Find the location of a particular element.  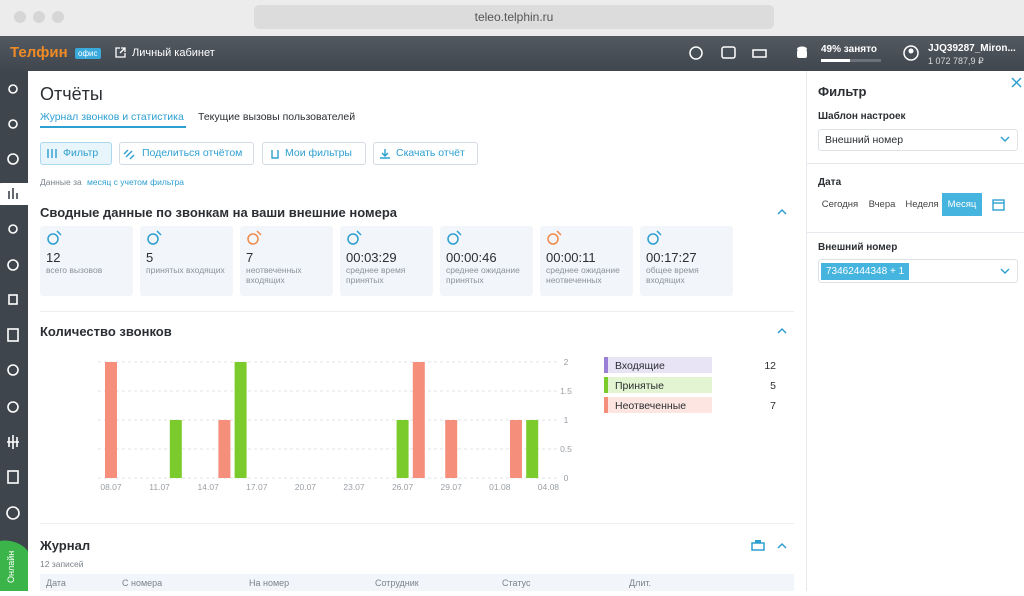

cabinet-link: Личный кабинет is located at coordinates (173, 53).